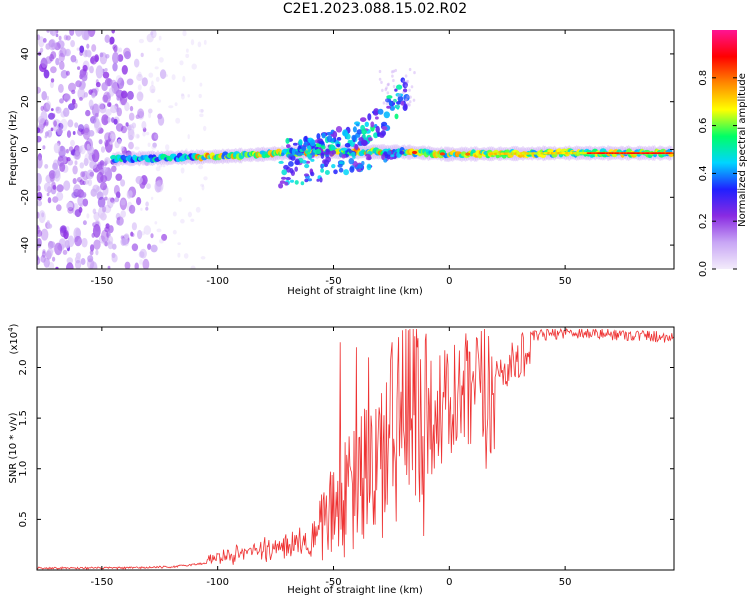 This screenshot has height=600, width=750. I want to click on spectrogram-ylabel: Frequency (Hz), so click(13, 148).